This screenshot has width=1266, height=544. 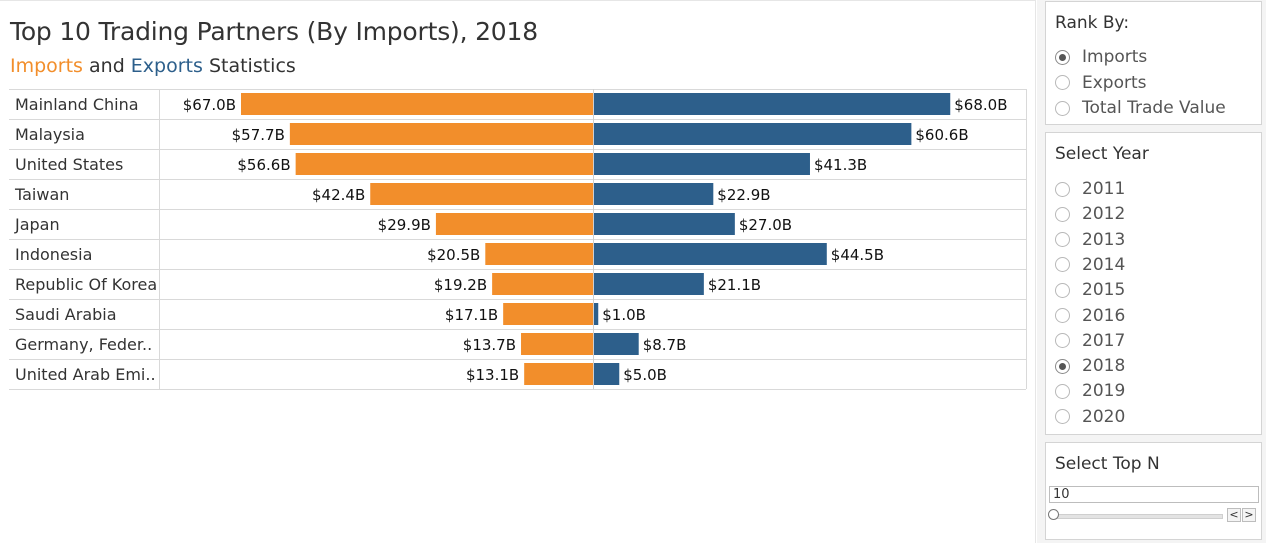 I want to click on year-option-2019: 2019, so click(x=1090, y=391).